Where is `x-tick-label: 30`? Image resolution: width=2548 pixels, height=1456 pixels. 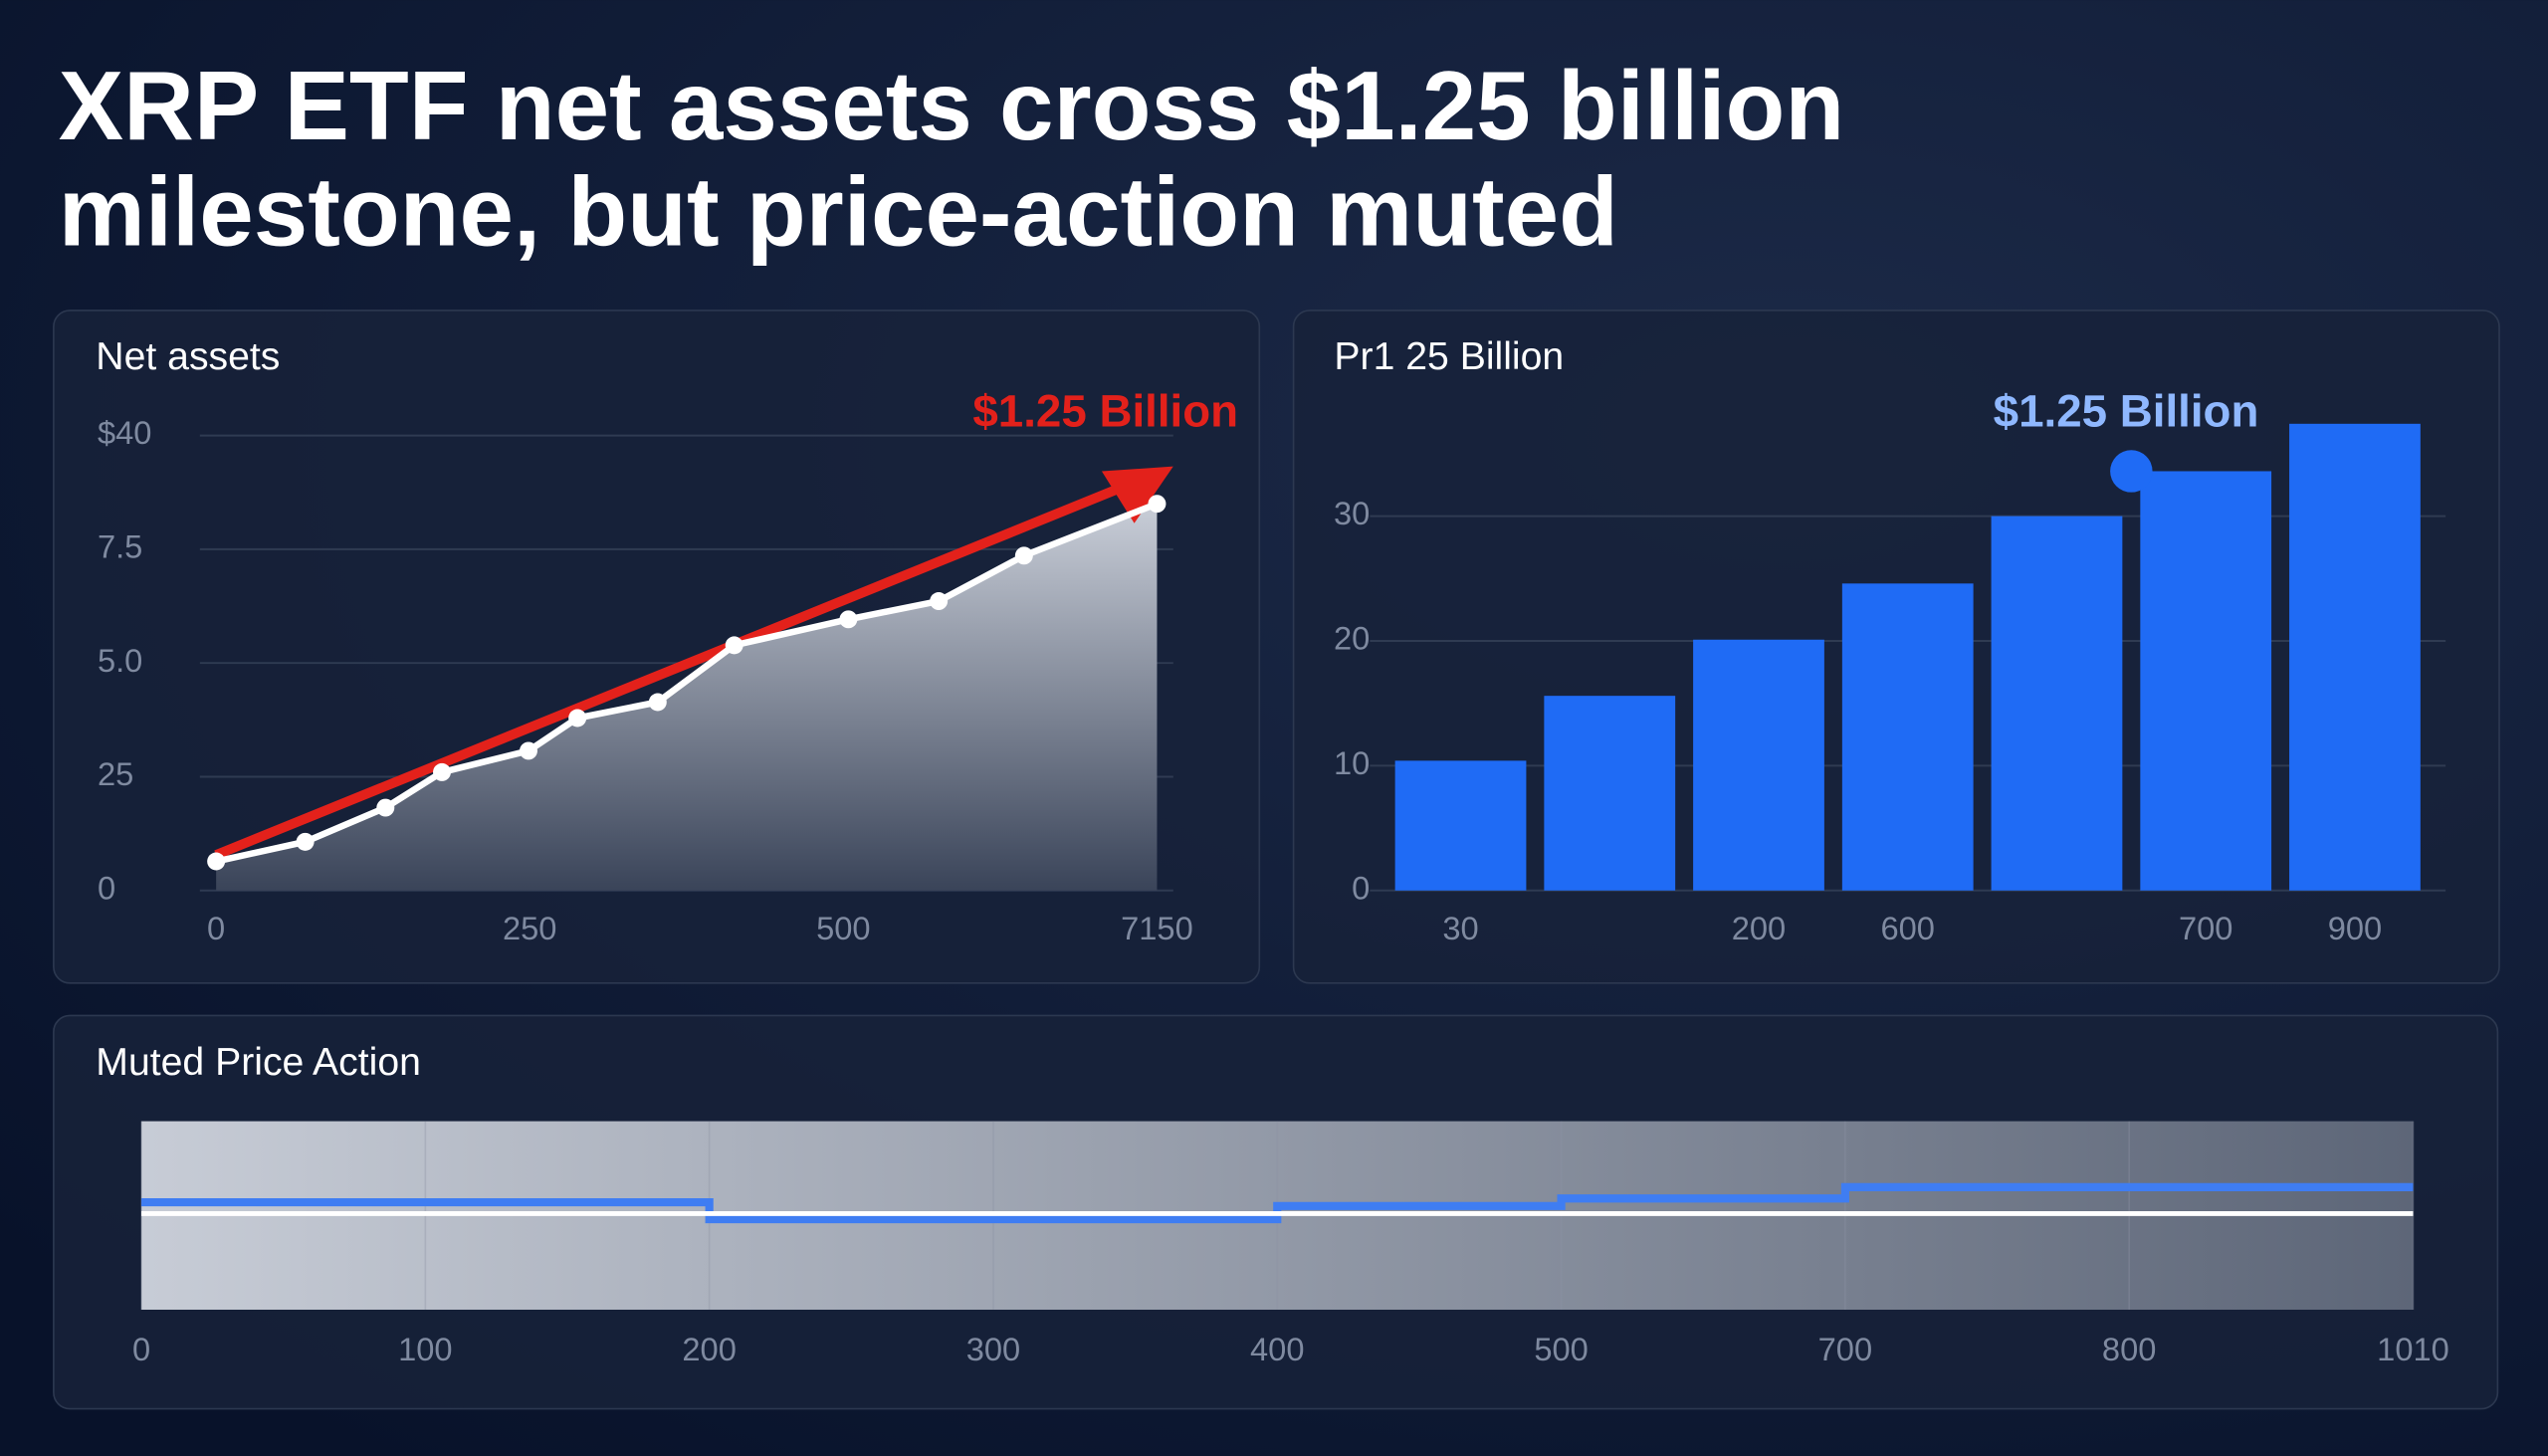 x-tick-label: 30 is located at coordinates (1460, 928).